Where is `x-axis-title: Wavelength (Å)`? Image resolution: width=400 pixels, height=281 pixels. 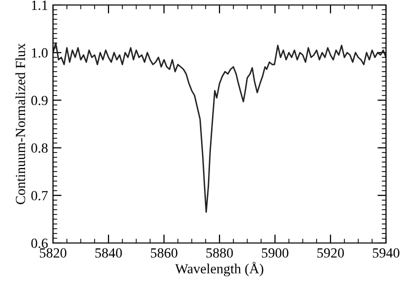
x-axis-title: Wavelength (Å) is located at coordinates (219, 269).